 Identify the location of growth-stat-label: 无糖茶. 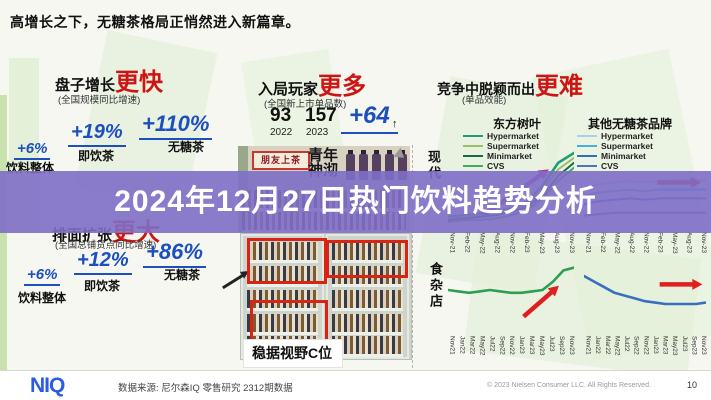
(186, 147).